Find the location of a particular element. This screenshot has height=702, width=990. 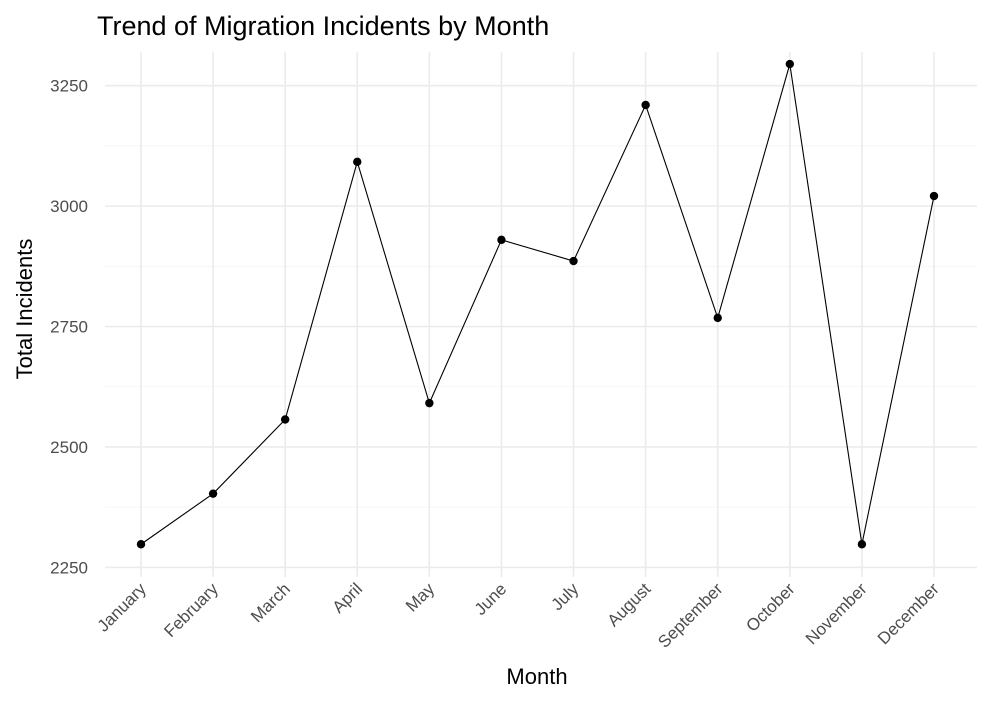

x-tick-label-march: March is located at coordinates (270, 602).